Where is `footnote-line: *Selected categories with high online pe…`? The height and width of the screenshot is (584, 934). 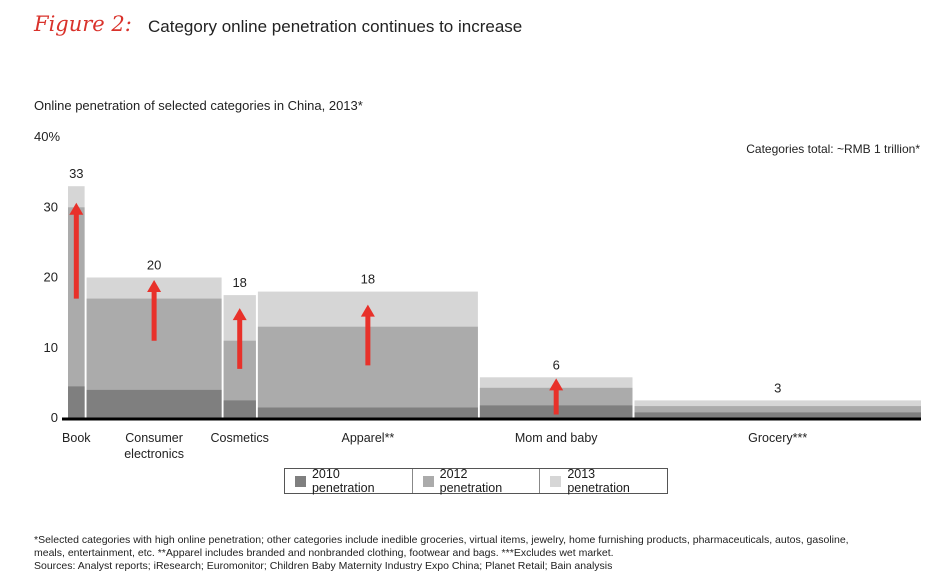
footnote-line: *Selected categories with high online pe… is located at coordinates (441, 540).